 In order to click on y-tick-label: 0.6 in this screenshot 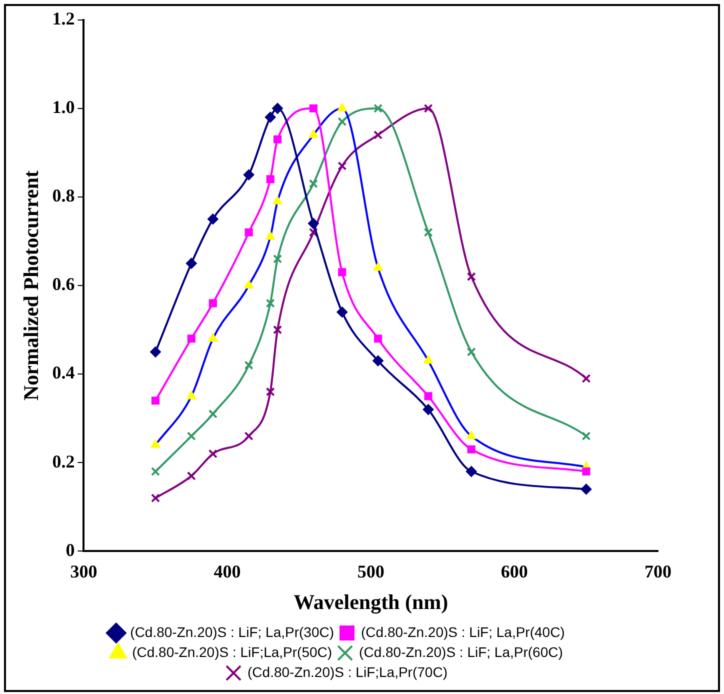, I will do `click(63, 284)`.